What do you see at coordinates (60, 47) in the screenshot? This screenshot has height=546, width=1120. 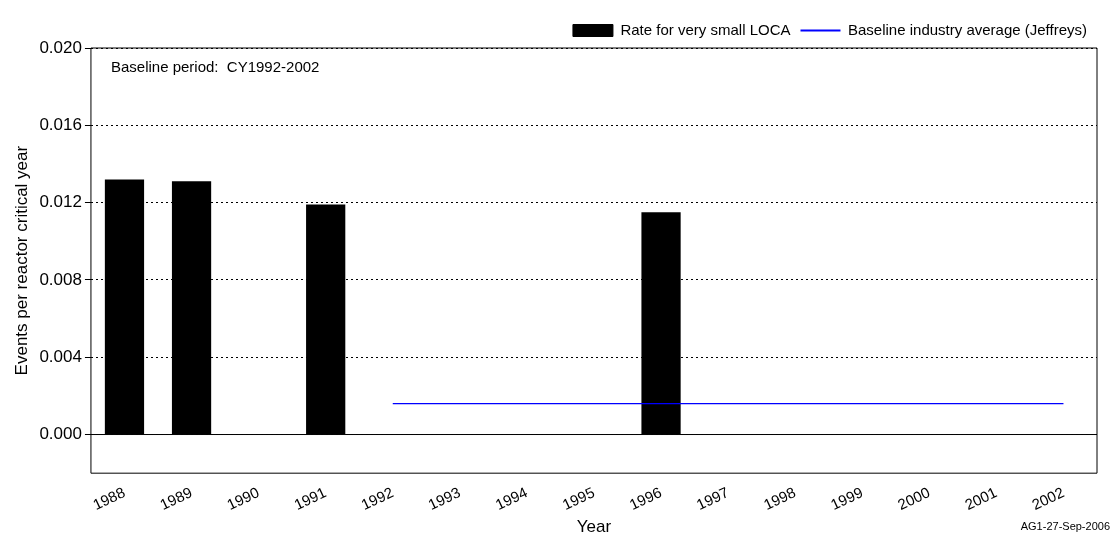 I see `y-tick-label: 0.020` at bounding box center [60, 47].